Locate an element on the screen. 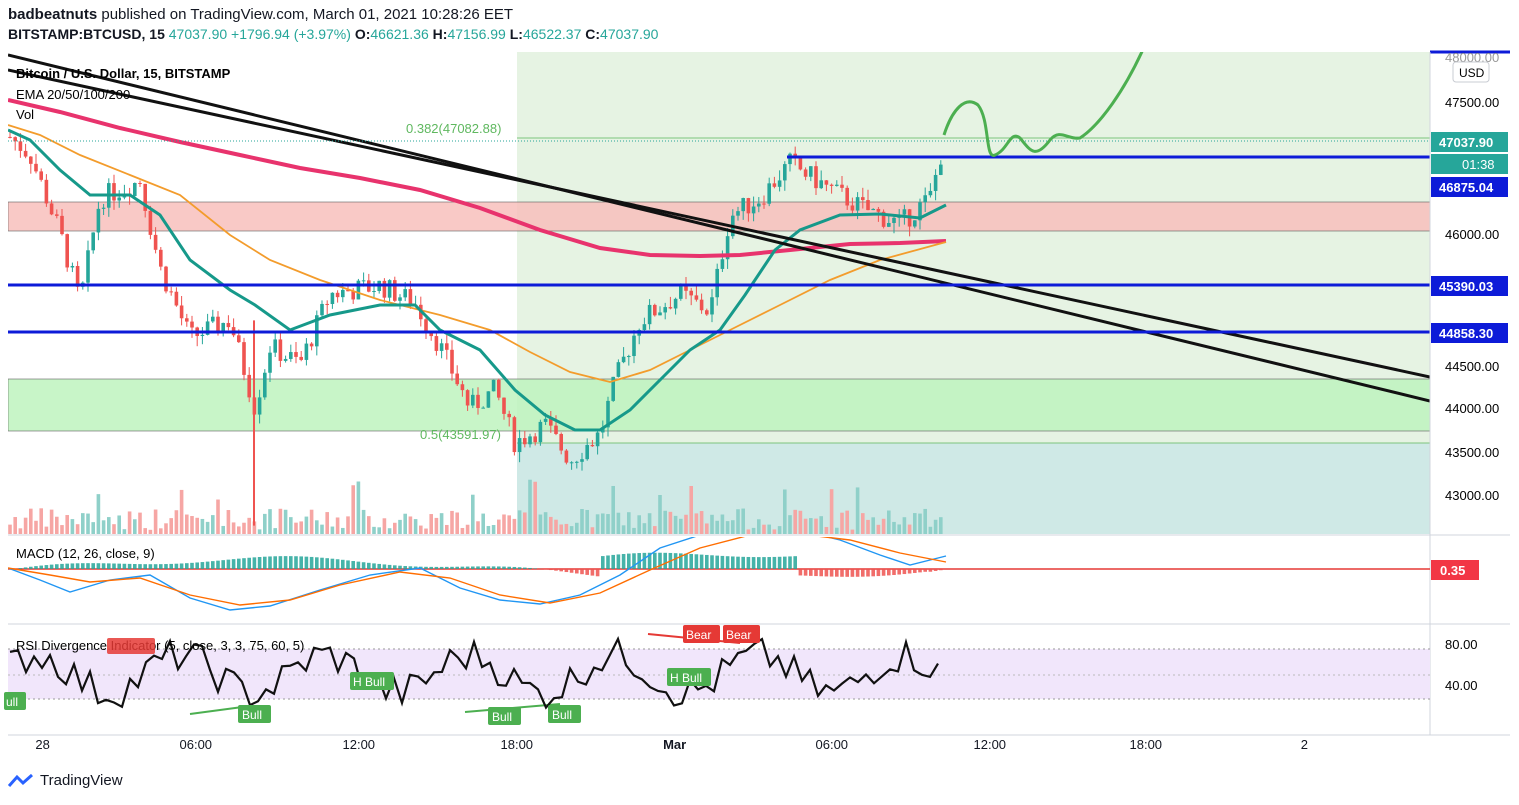 This screenshot has width=1519, height=805. rsi-line is located at coordinates (474, 673).